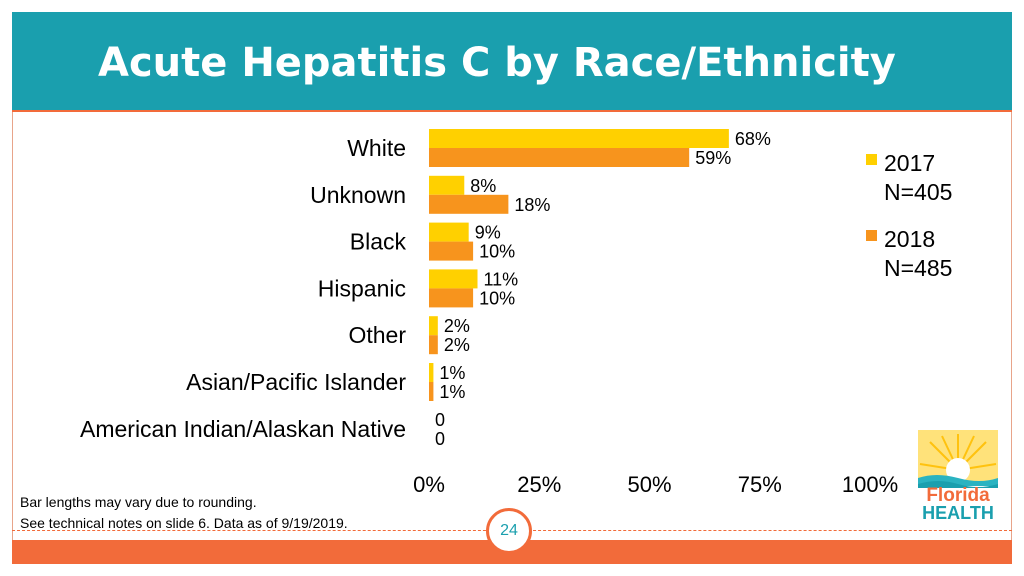 The image size is (1024, 576). What do you see at coordinates (452, 392) in the screenshot?
I see `data-label-2018: 1%` at bounding box center [452, 392].